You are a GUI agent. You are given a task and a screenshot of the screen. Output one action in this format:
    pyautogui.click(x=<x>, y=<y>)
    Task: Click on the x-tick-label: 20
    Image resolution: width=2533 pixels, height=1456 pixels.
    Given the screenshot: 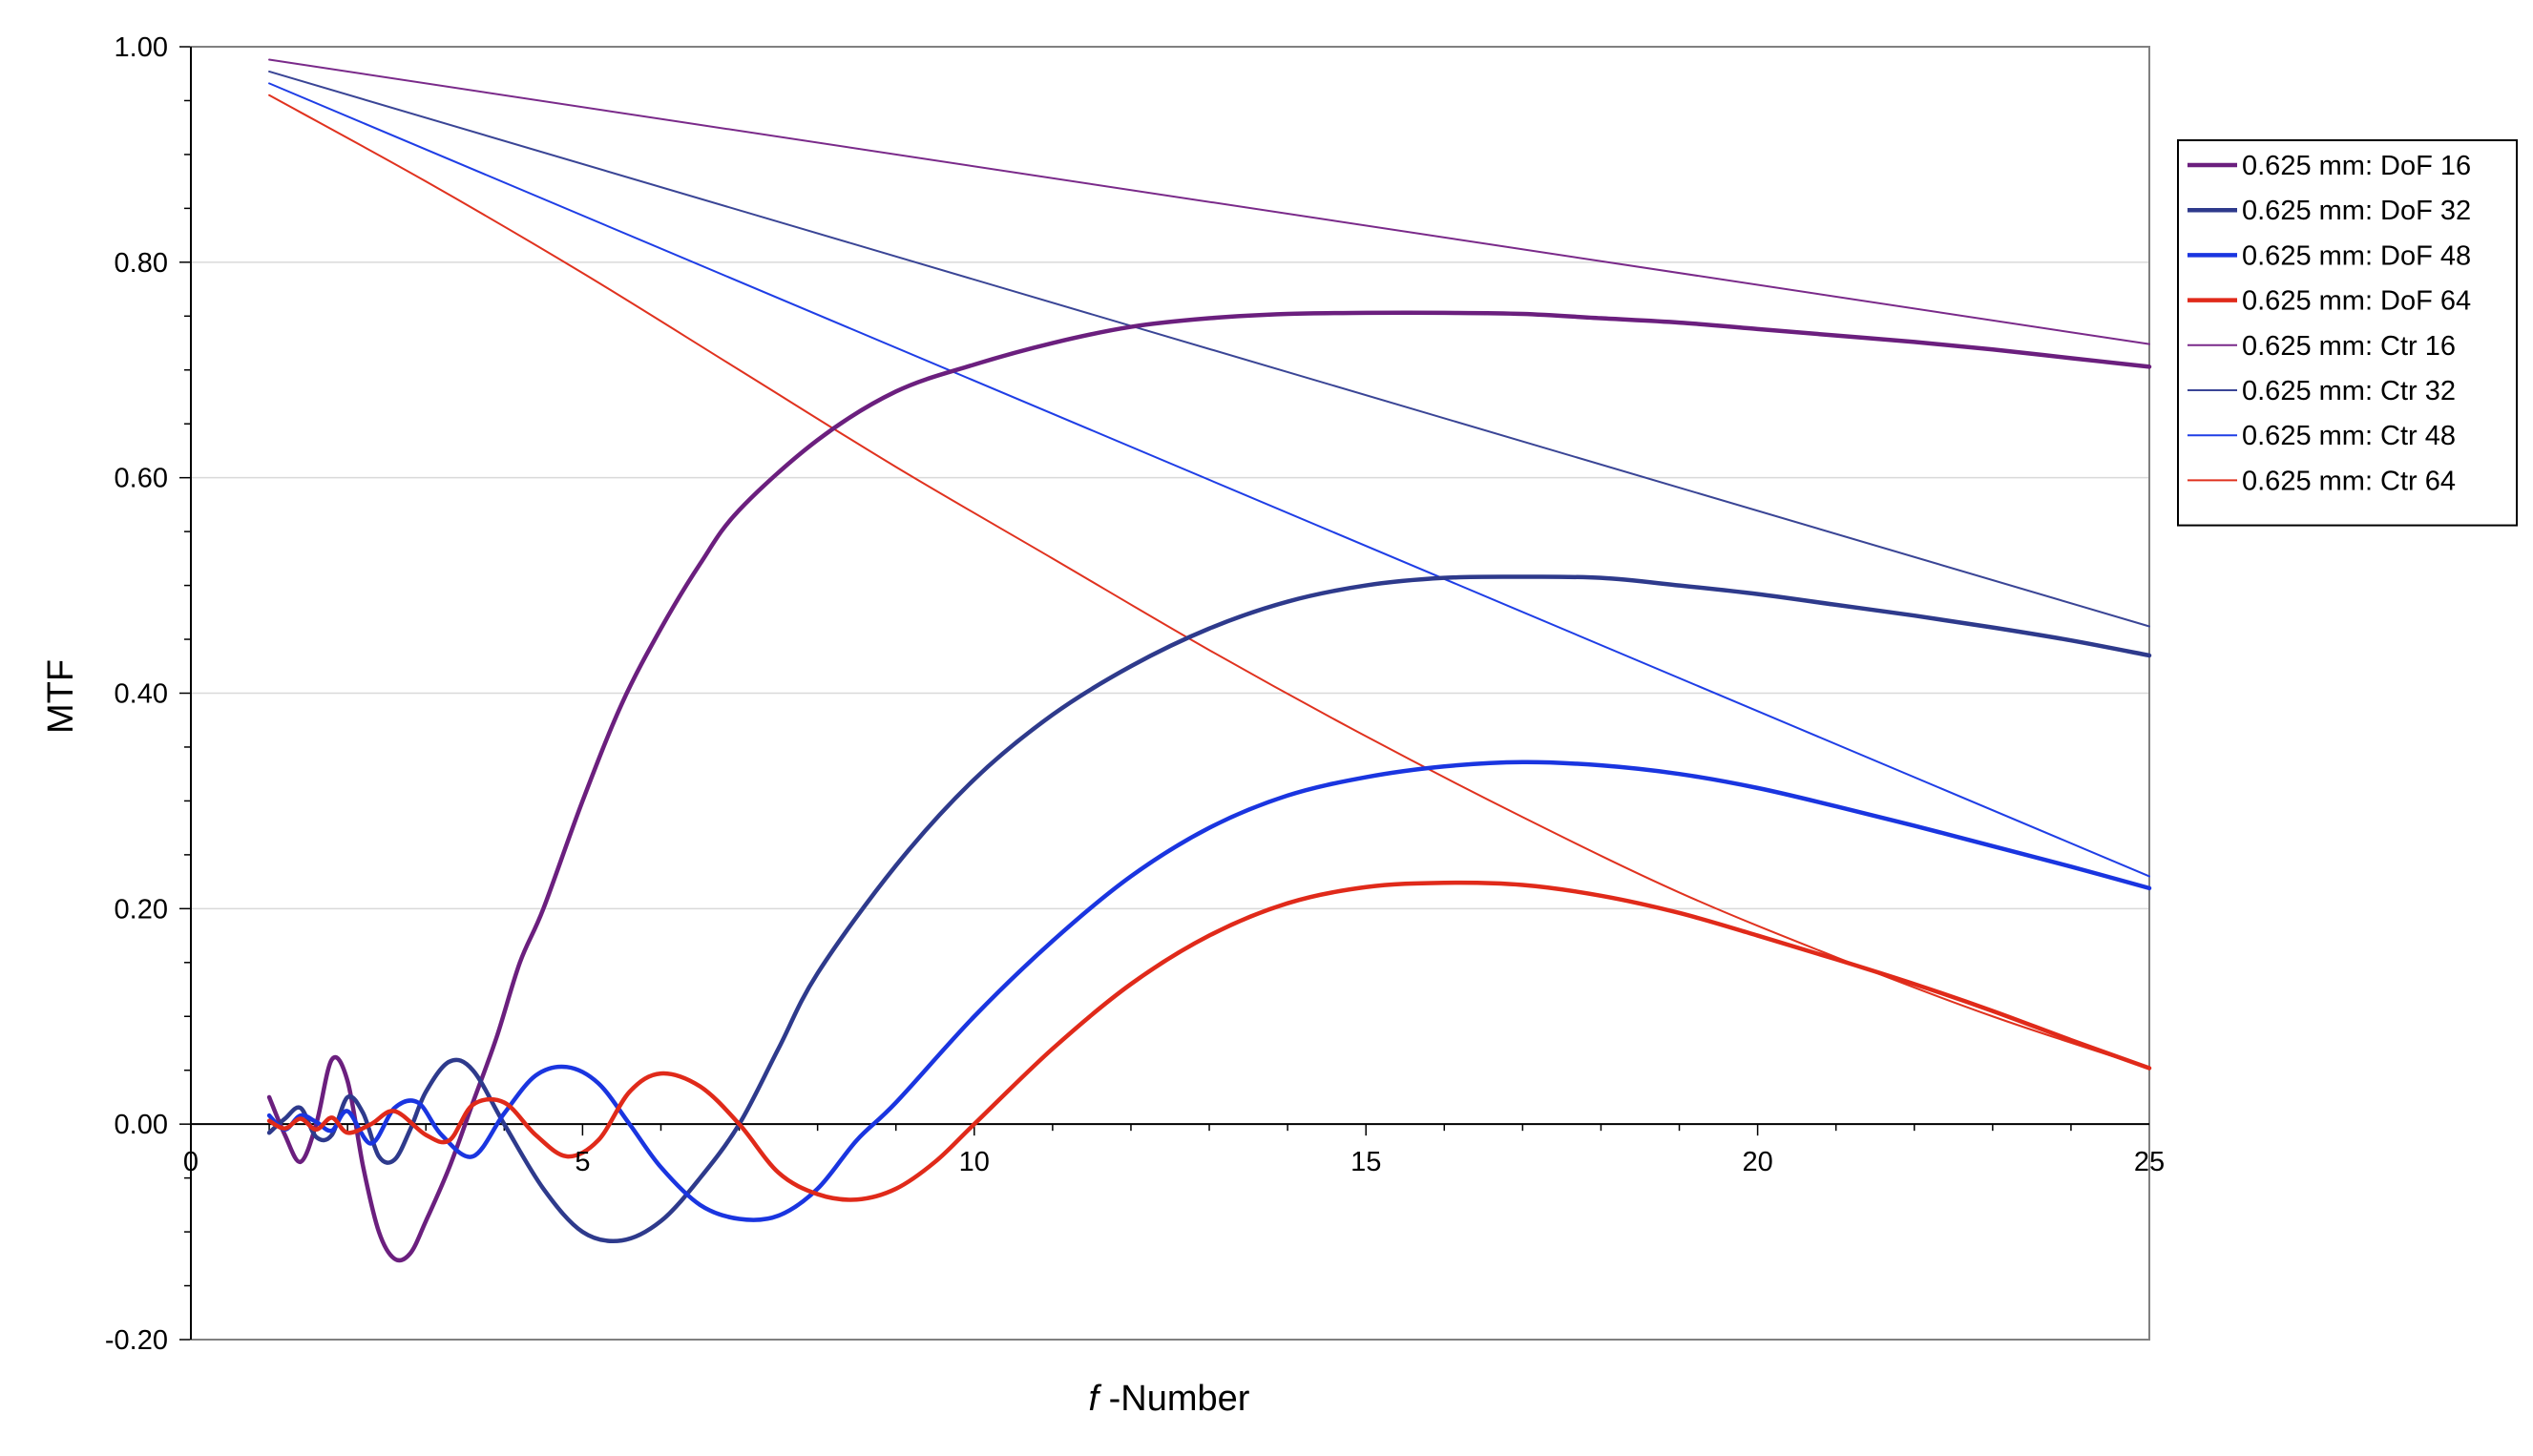 What is the action you would take?
    pyautogui.click(x=1757, y=1162)
    